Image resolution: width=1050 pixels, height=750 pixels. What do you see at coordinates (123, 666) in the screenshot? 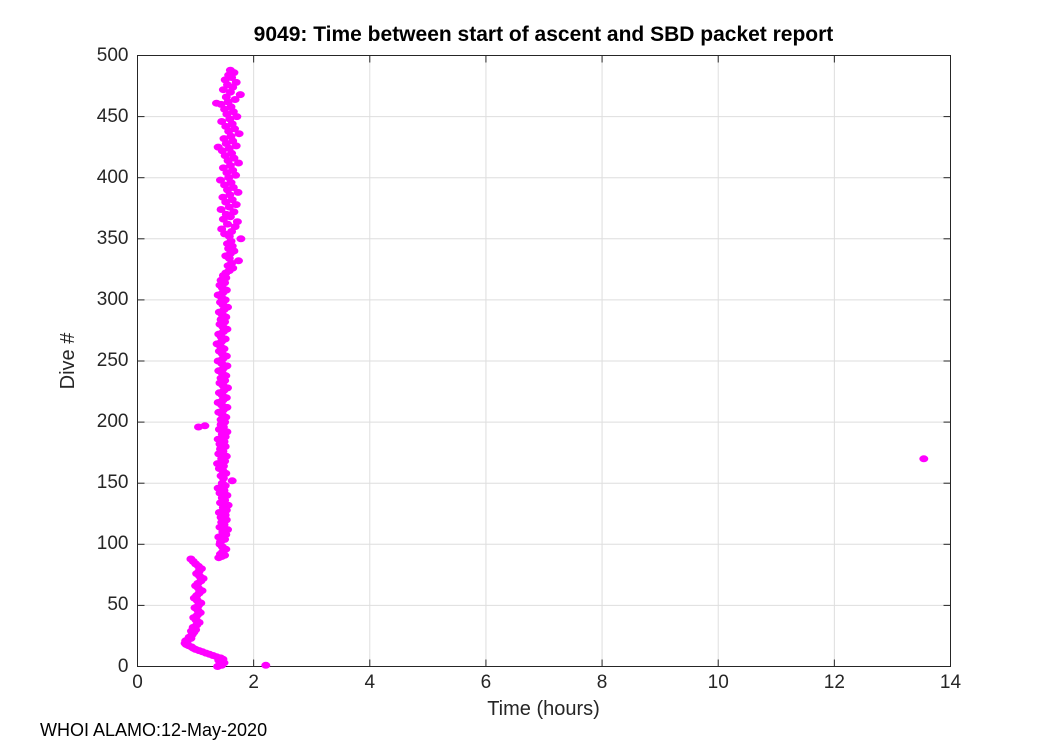
I see `y-tick-label: 0` at bounding box center [123, 666].